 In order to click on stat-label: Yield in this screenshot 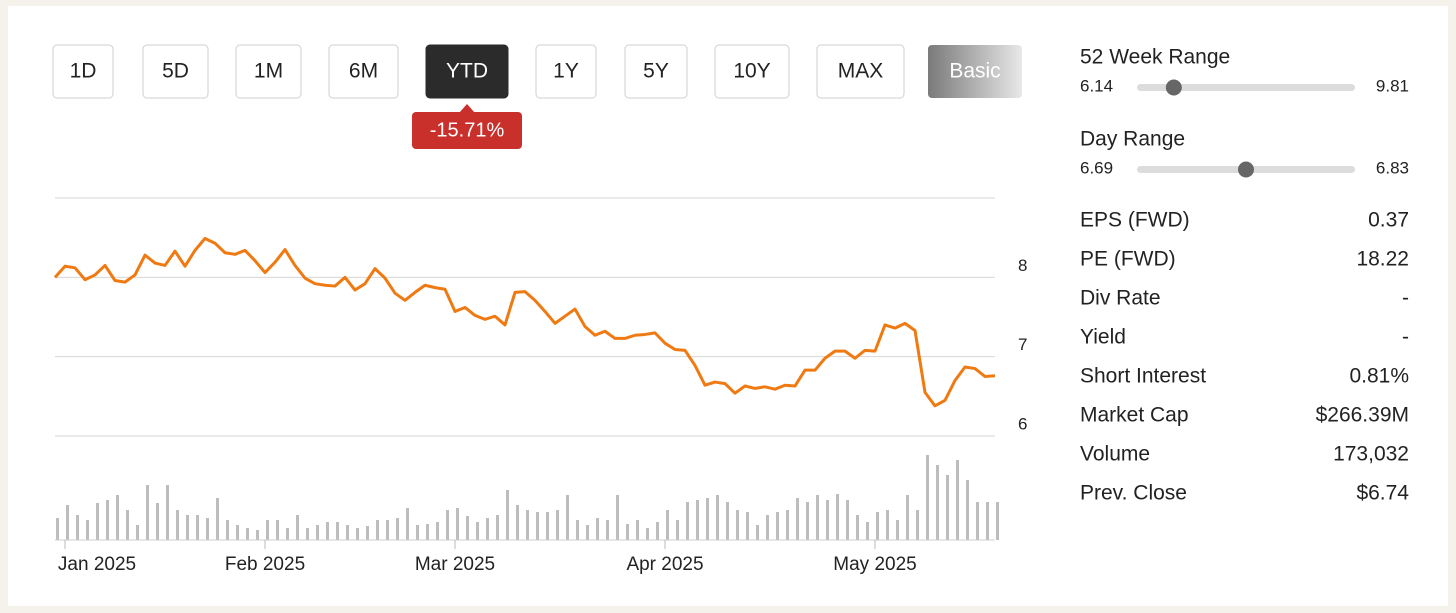, I will do `click(1103, 337)`.